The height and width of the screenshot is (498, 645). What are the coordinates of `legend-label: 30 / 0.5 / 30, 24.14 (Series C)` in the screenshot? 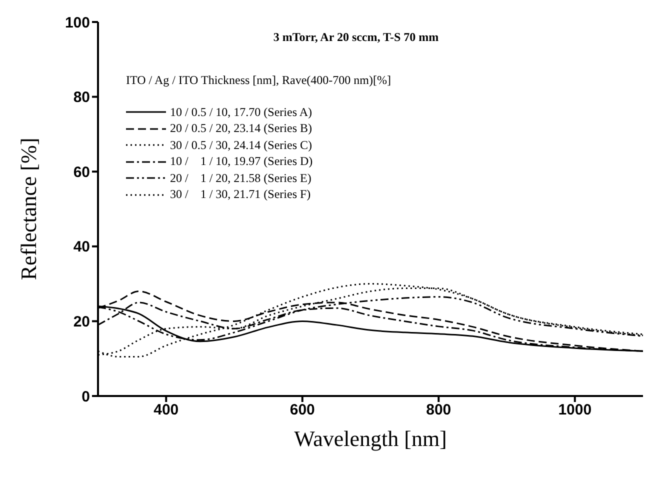 It's located at (241, 145).